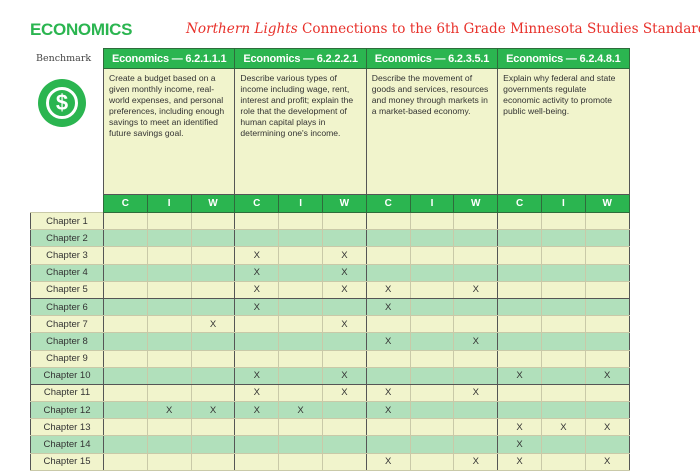  I want to click on table-row: Chapter 10 X X X X, so click(330, 375).